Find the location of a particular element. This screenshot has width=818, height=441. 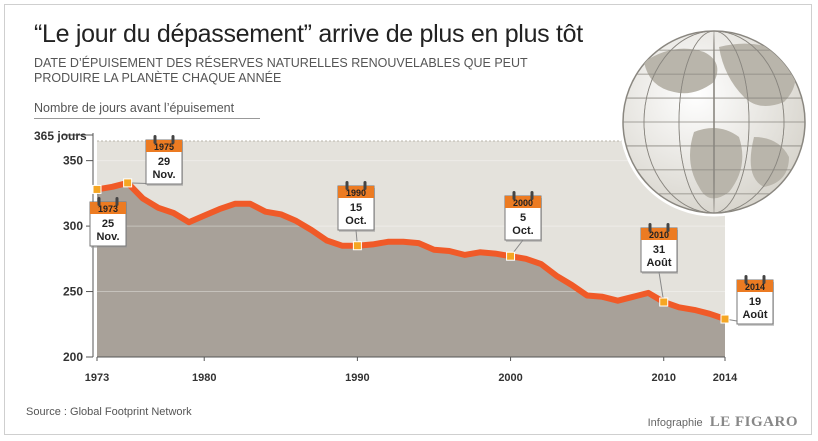

callout-day: 29 is located at coordinates (164, 162).